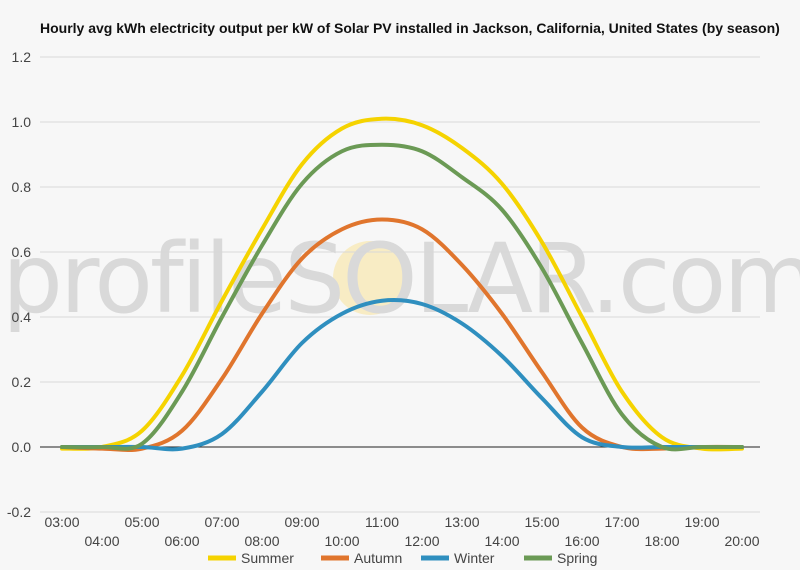 The height and width of the screenshot is (570, 800). Describe the element at coordinates (741, 541) in the screenshot. I see `x-tick-label: 20:00` at that location.